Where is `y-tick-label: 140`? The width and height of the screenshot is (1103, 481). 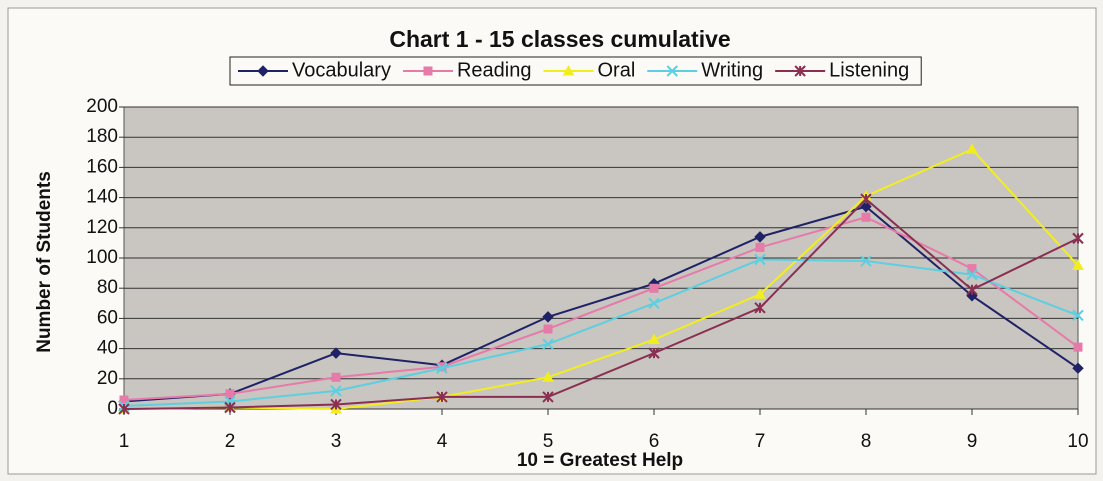 y-tick-label: 140 is located at coordinates (102, 197).